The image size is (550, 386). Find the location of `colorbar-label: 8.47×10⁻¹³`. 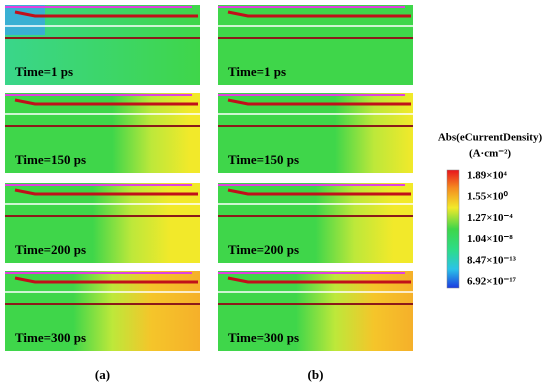

colorbar-label: 8.47×10⁻¹³ is located at coordinates (492, 260).